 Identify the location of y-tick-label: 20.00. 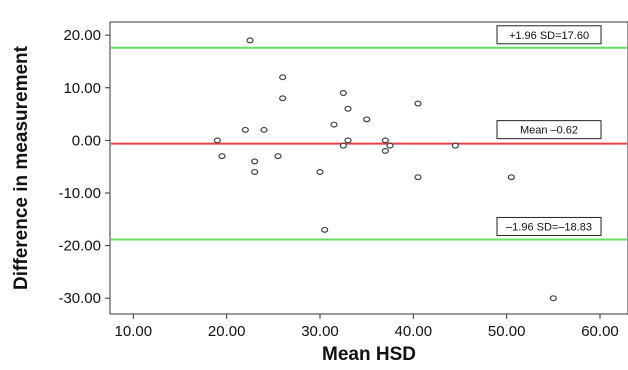
(82, 35).